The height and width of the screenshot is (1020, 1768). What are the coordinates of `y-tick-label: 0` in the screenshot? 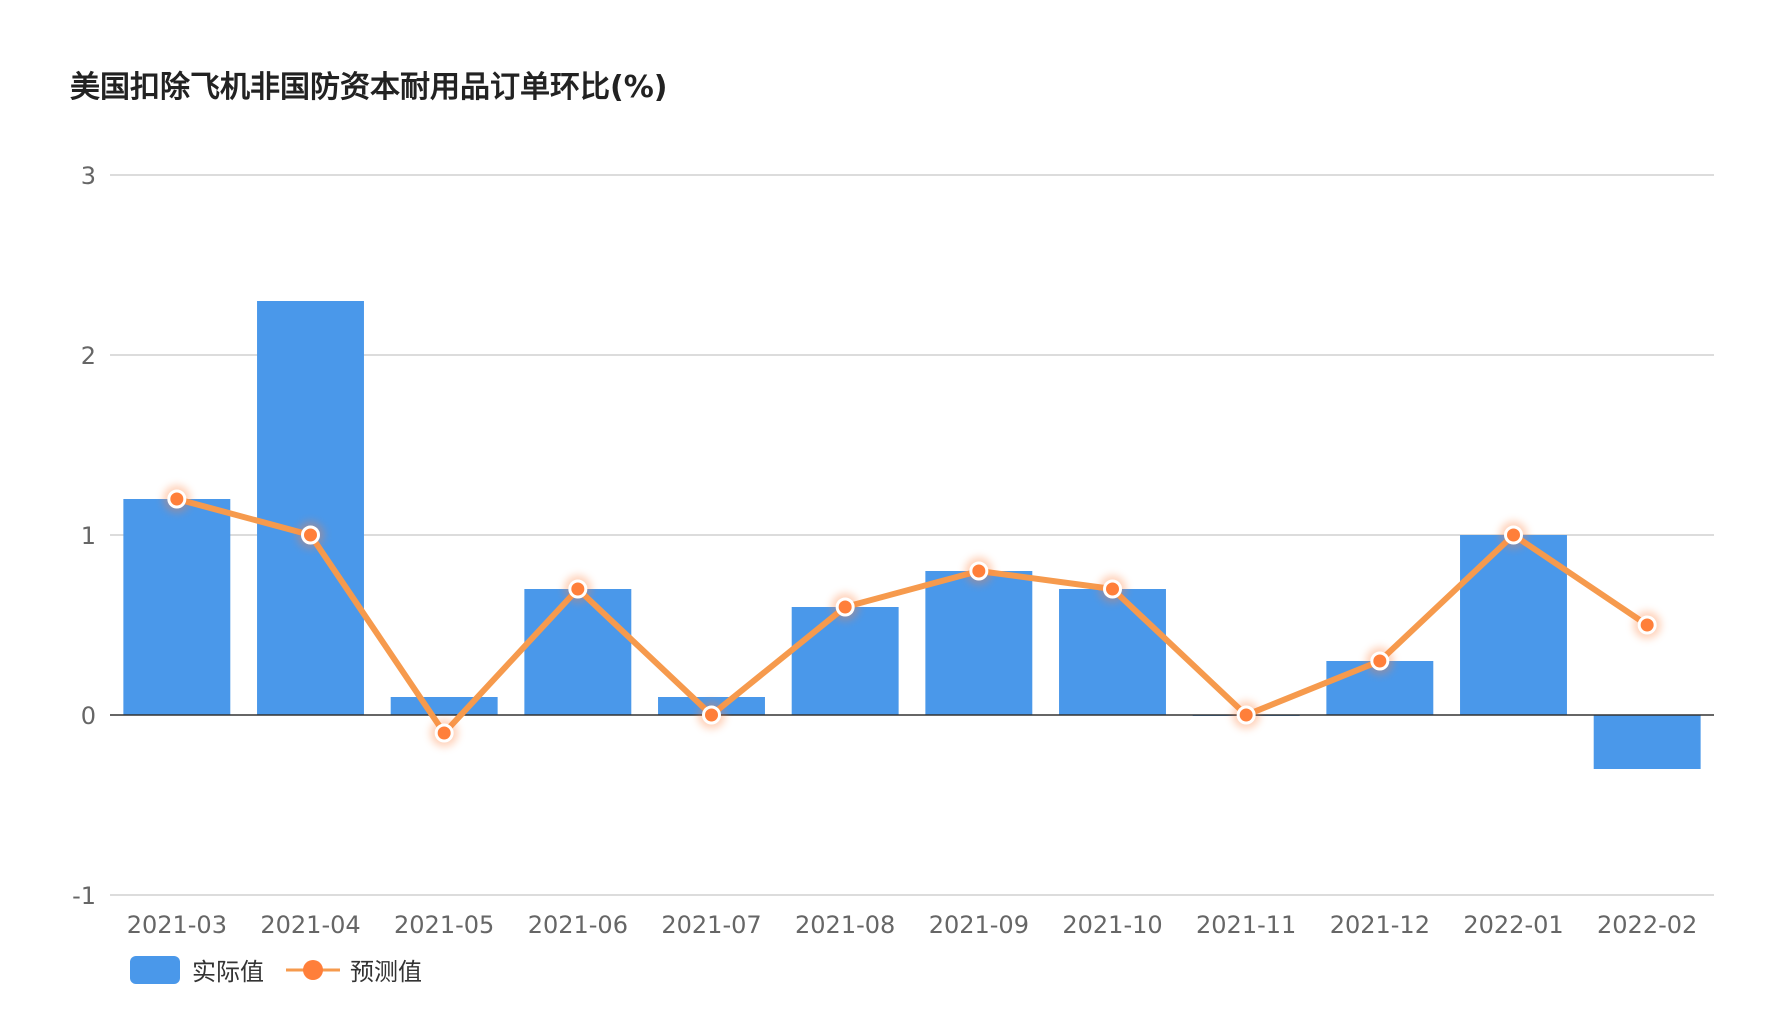 It's located at (88, 716).